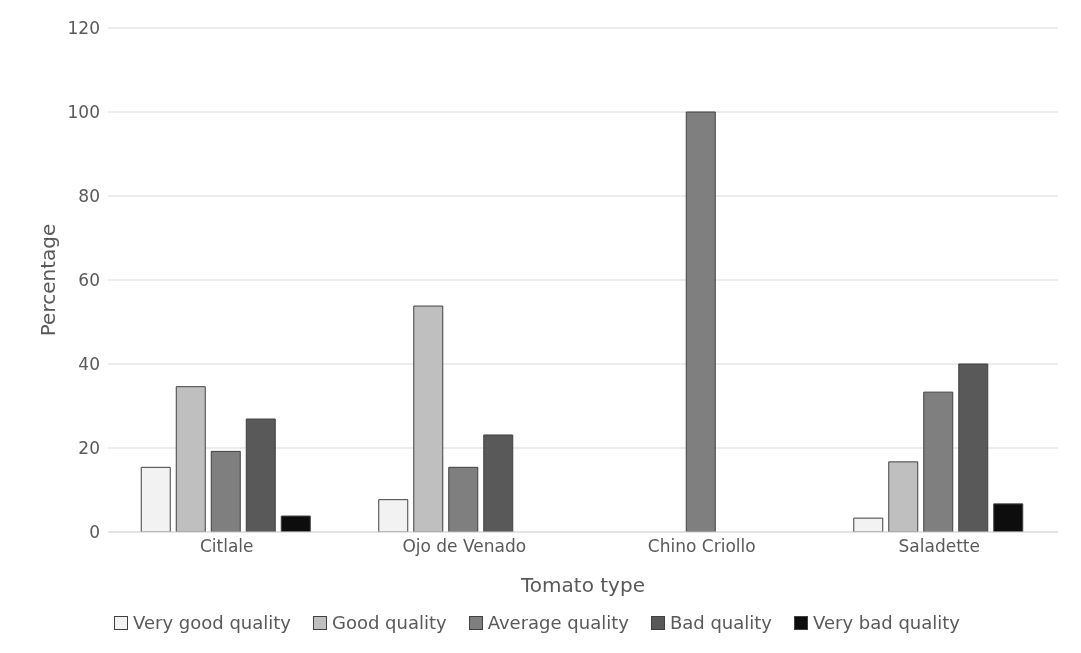 The width and height of the screenshot is (1081, 653). What do you see at coordinates (886, 622) in the screenshot?
I see `legend-label: Very bad quality` at bounding box center [886, 622].